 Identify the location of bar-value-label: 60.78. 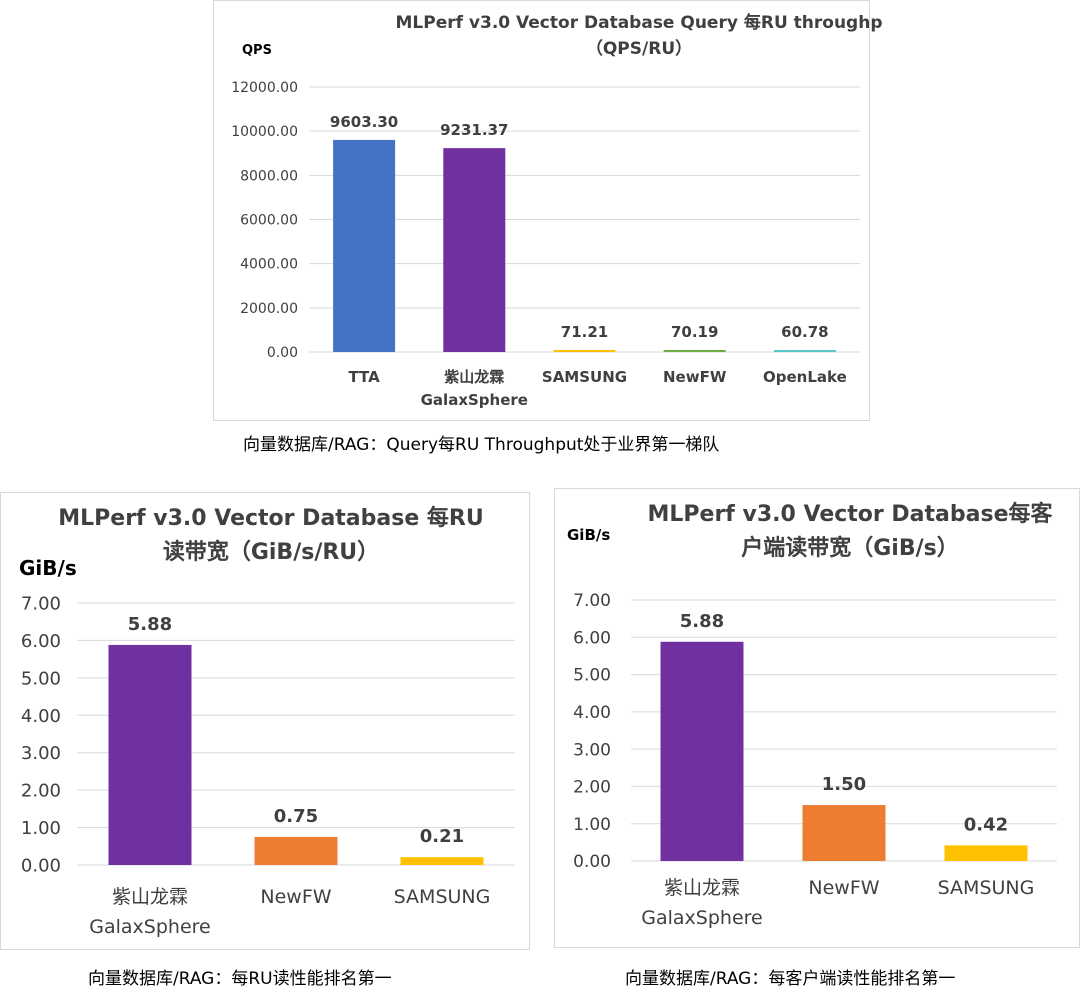
(804, 332).